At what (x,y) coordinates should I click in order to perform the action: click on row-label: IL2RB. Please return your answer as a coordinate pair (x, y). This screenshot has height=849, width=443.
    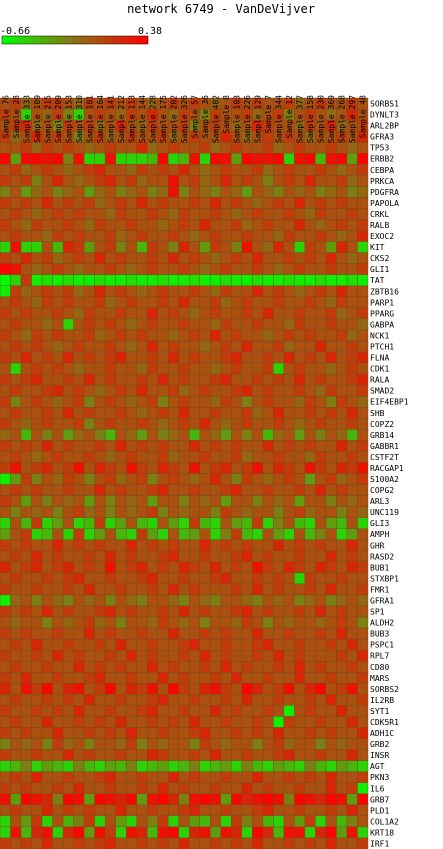
    Looking at the image, I should click on (382, 700).